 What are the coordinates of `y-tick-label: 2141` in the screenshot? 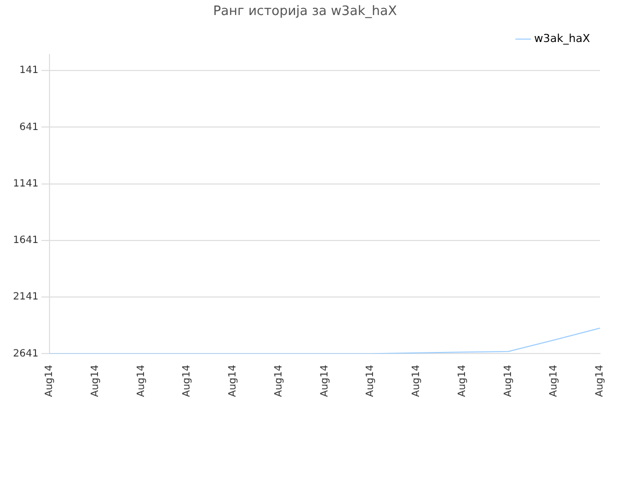 It's located at (25, 297).